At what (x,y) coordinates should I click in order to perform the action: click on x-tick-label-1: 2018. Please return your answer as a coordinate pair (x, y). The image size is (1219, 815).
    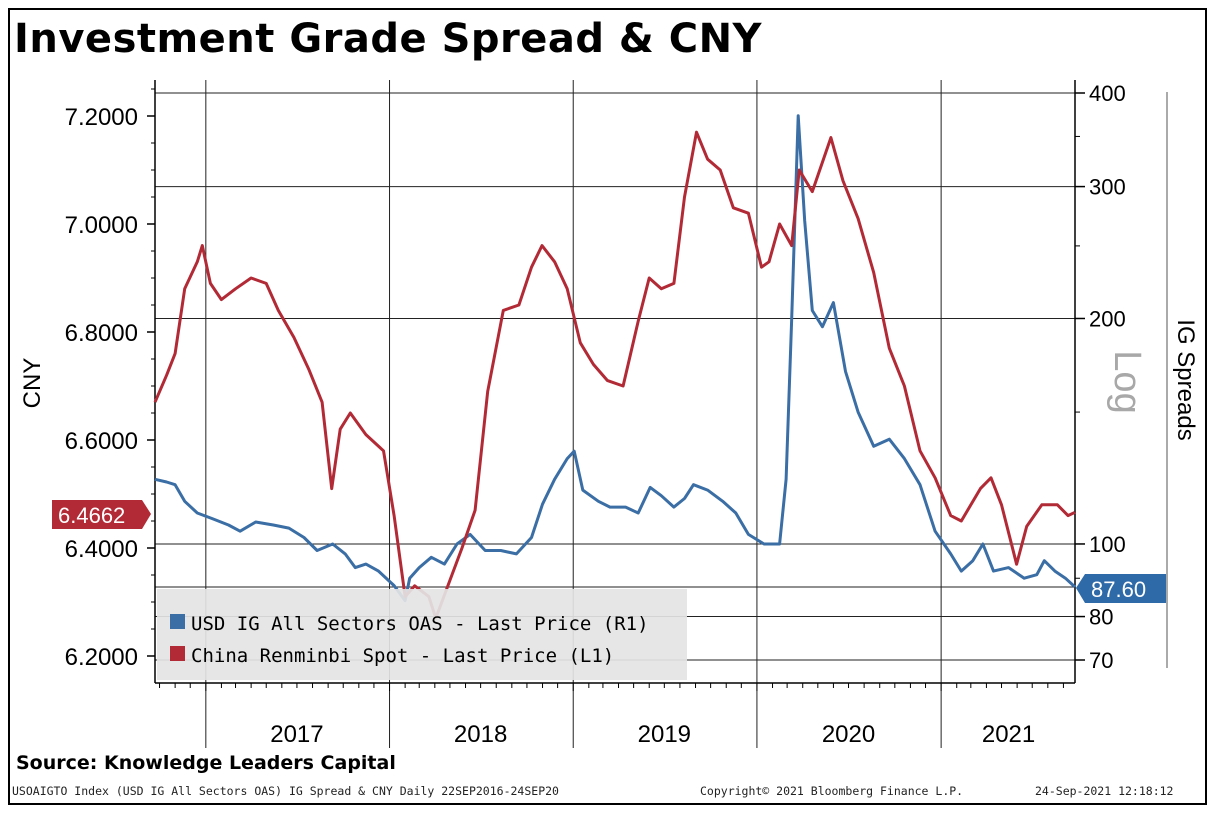
    Looking at the image, I should click on (480, 734).